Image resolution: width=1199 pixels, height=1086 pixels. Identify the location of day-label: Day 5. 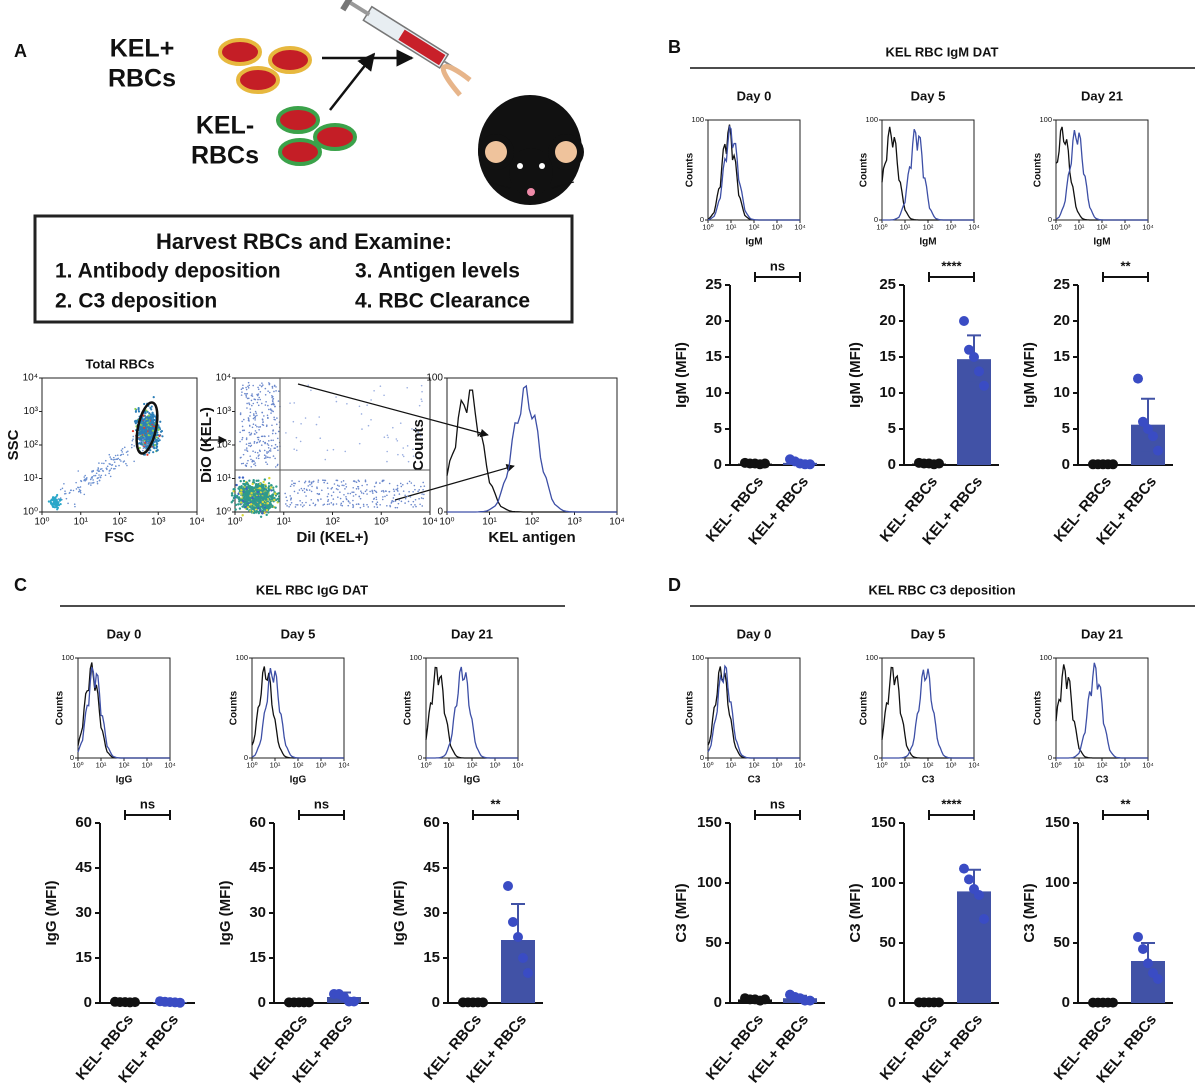
(298, 633).